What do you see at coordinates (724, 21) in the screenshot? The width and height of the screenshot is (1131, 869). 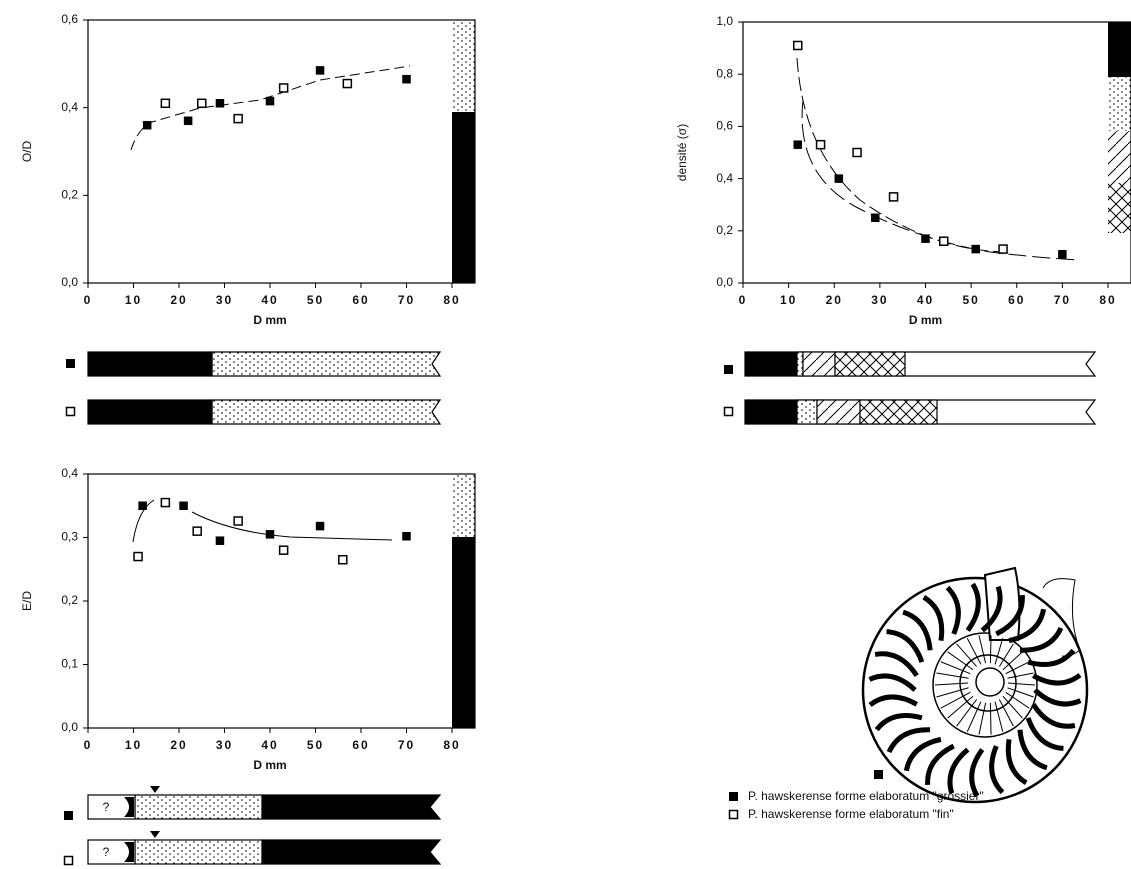 I see `y-tick-label: 1,0` at bounding box center [724, 21].